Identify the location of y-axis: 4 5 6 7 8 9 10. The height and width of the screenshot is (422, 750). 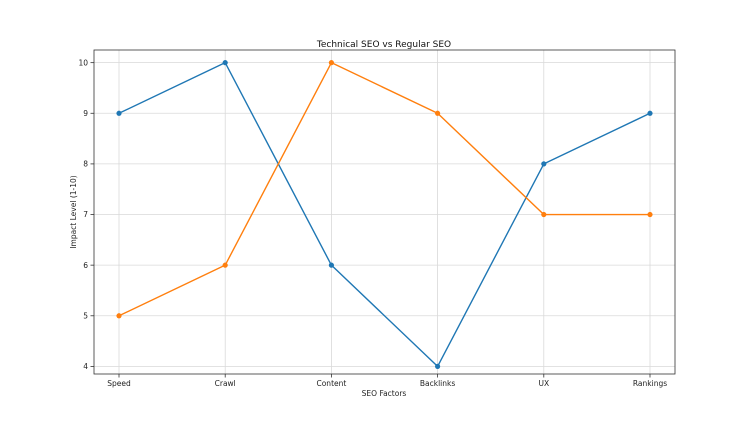
(86, 214).